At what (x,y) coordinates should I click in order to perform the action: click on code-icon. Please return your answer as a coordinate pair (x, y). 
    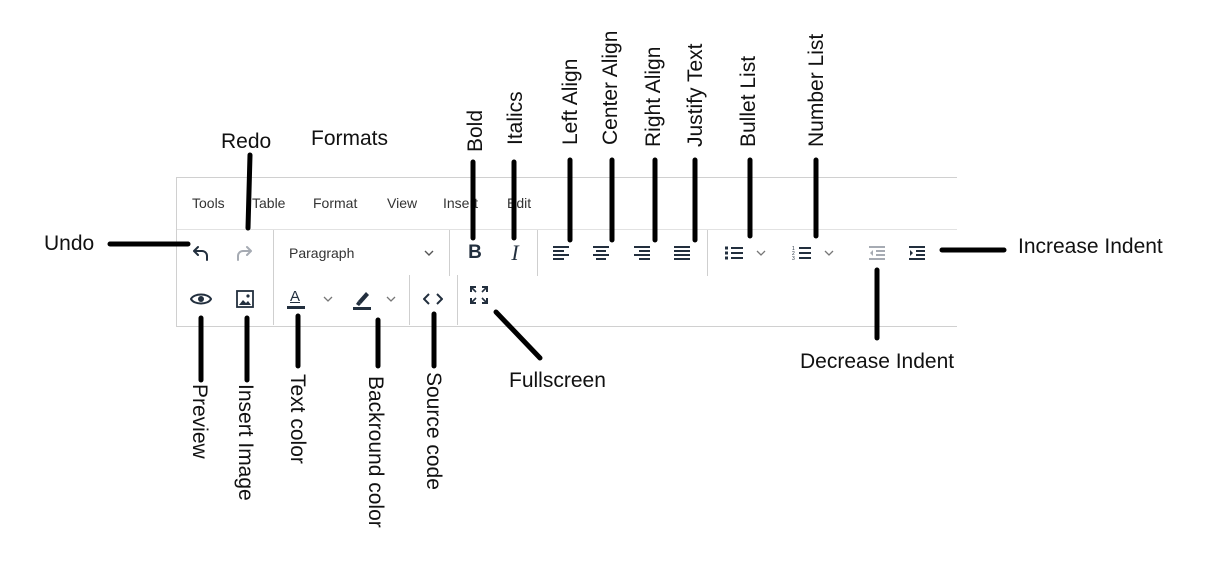
    Looking at the image, I should click on (433, 299).